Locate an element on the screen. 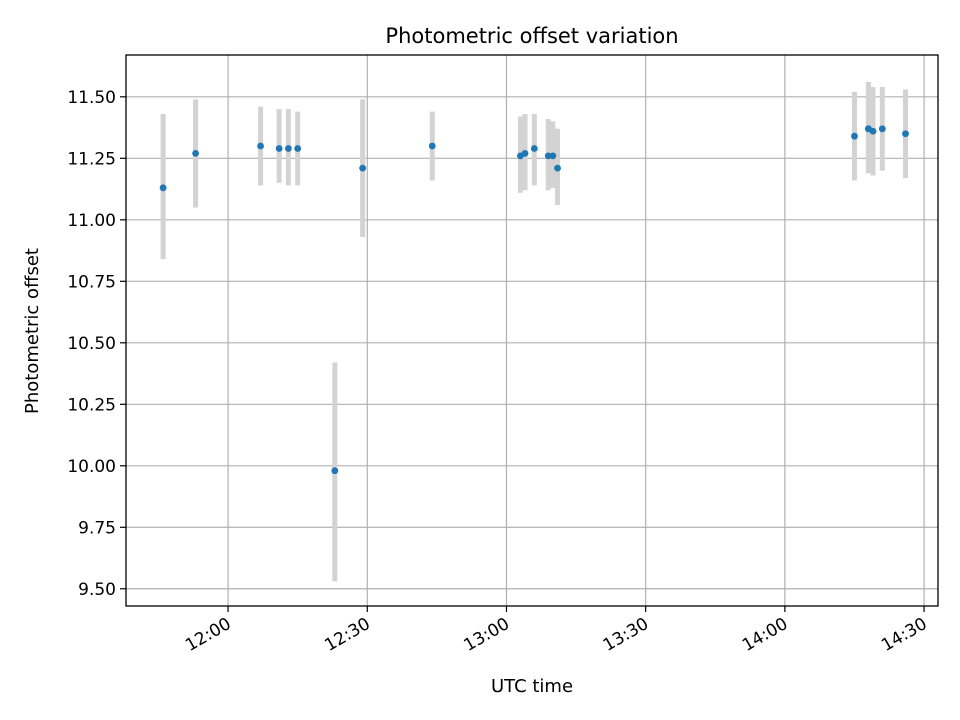  y-tick-label: 10.25 is located at coordinates (91, 405).